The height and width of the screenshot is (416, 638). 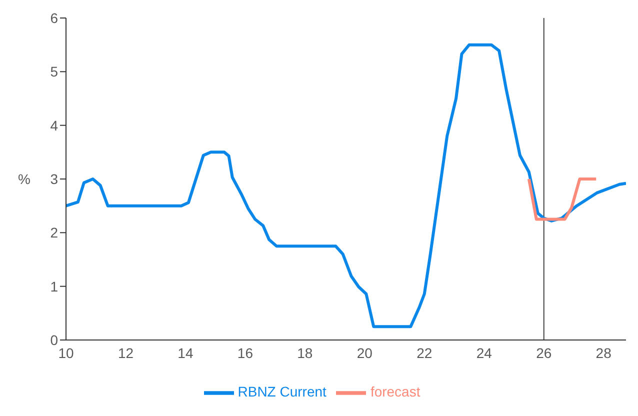 What do you see at coordinates (245, 352) in the screenshot?
I see `x-tick-label: 16` at bounding box center [245, 352].